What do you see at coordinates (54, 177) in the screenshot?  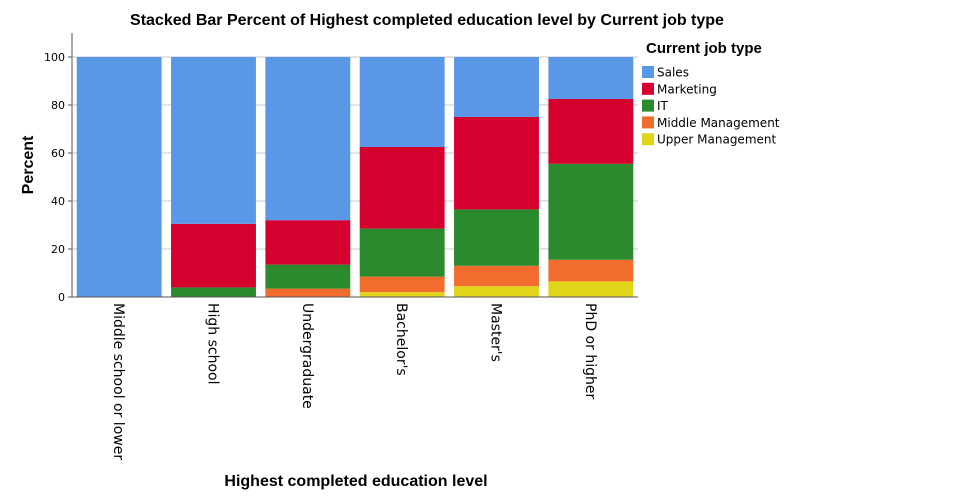 I see `y-tick-labels: 0 20 40 60 80 100` at bounding box center [54, 177].